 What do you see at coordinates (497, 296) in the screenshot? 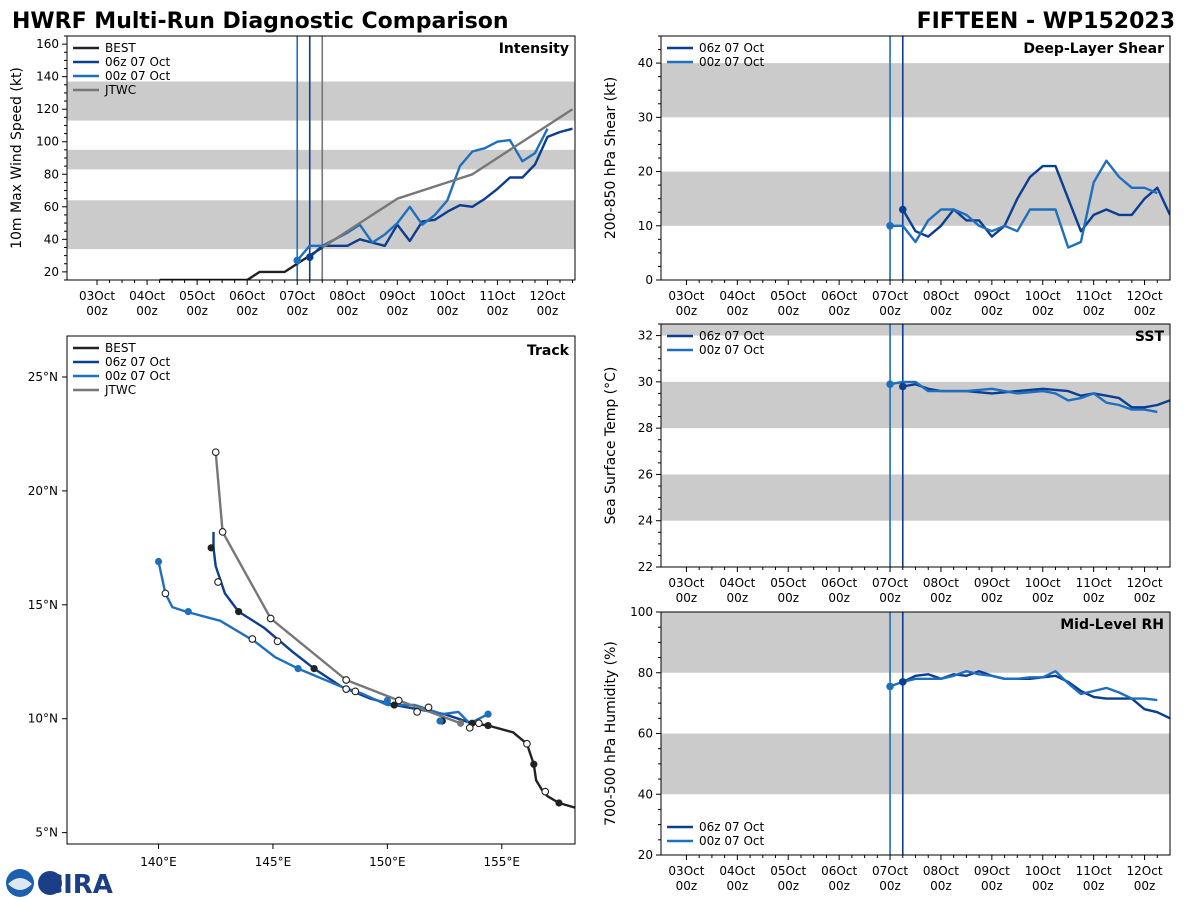
I see `intensity-xtick-label-8: 11Oct` at bounding box center [497, 296].